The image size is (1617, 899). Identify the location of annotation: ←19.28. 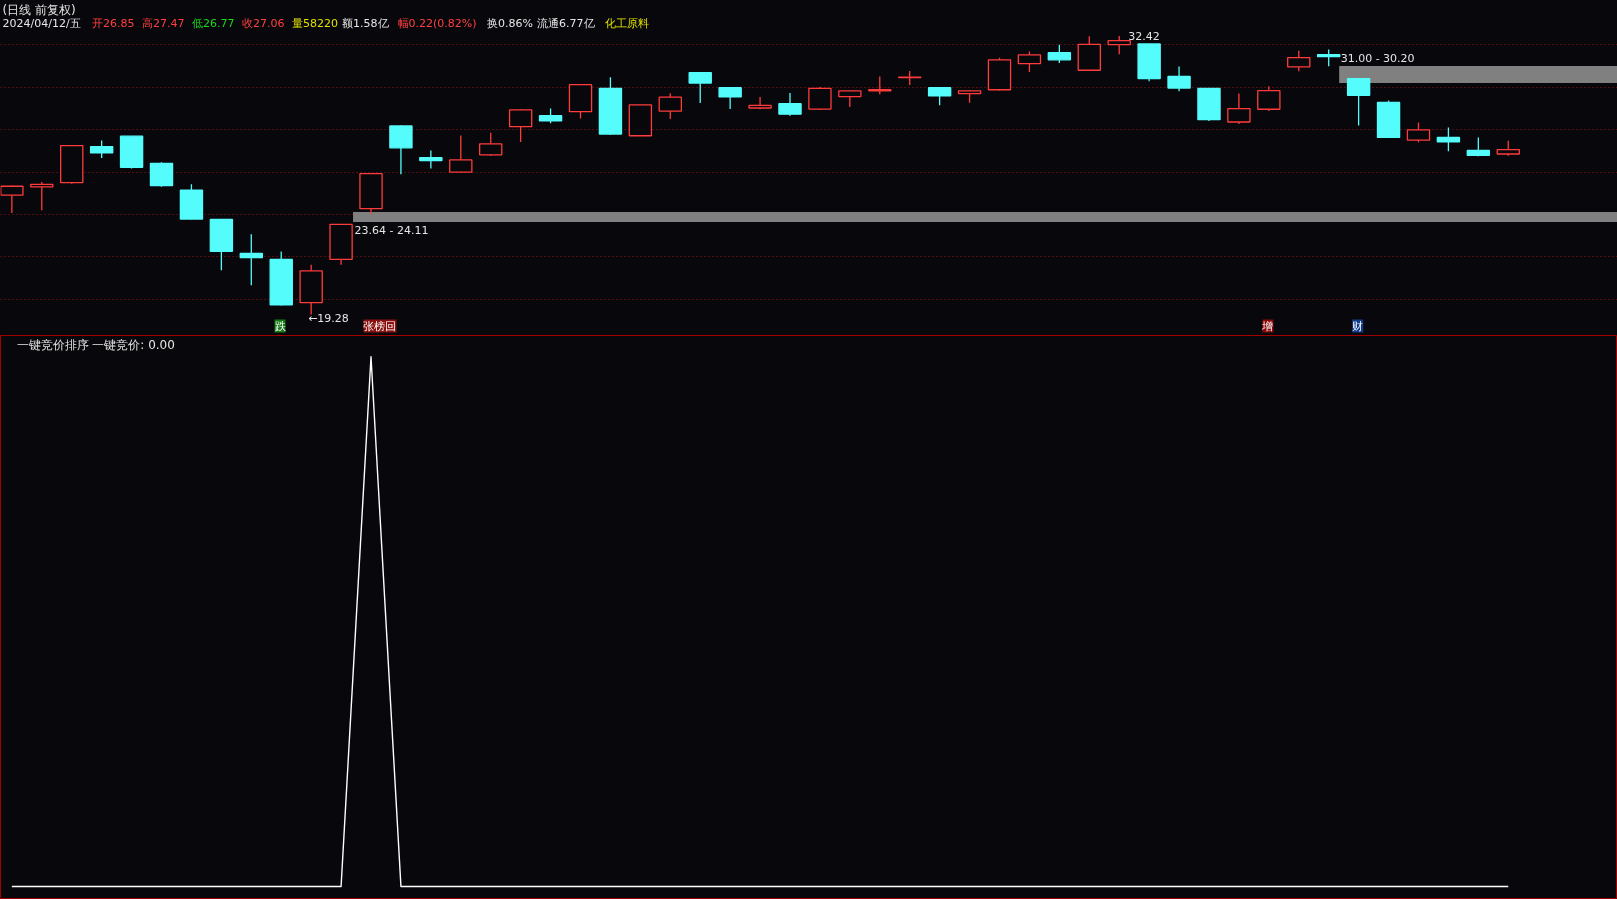
(328, 319).